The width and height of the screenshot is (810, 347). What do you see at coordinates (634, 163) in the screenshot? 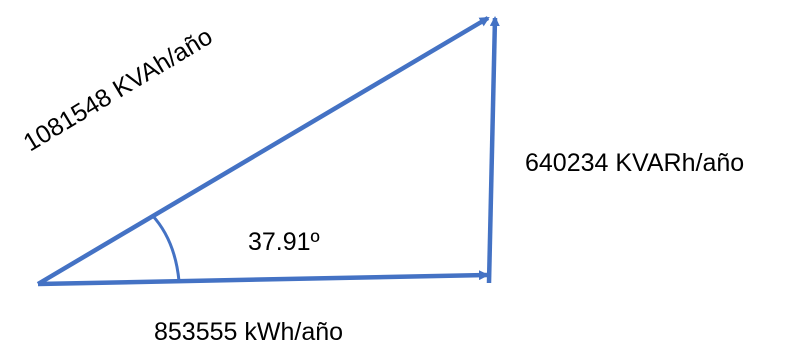
I see `reactive-power-label: 640234 KVARh/año` at bounding box center [634, 163].